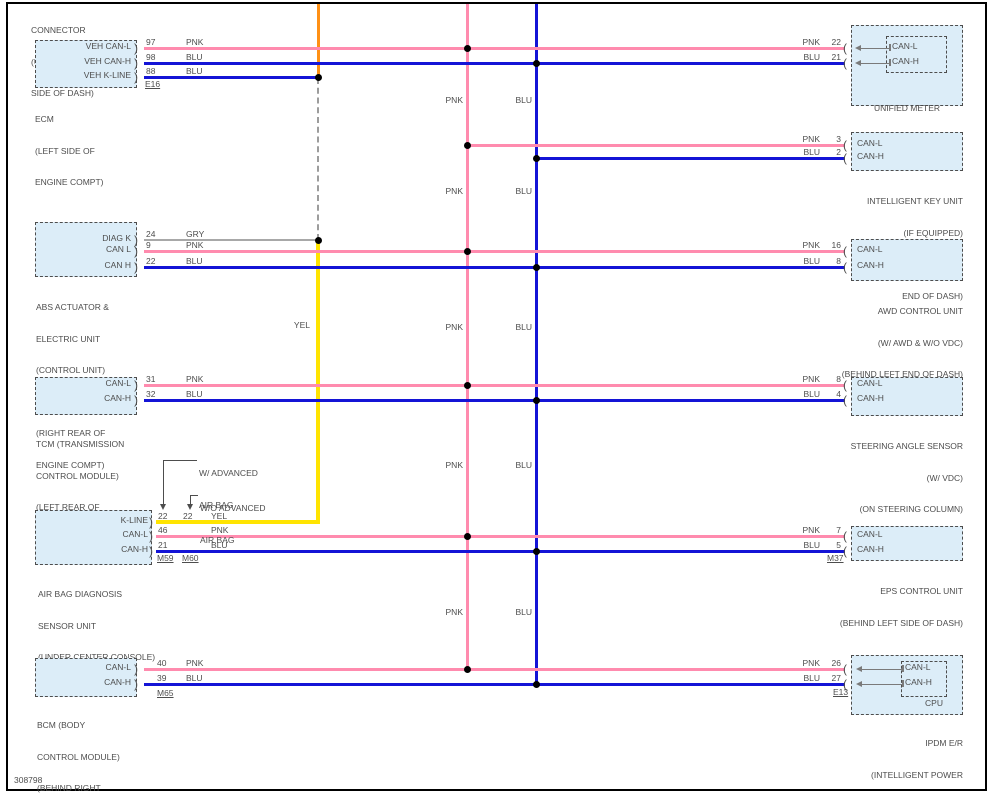  I want to click on connector-id: M60, so click(190, 558).